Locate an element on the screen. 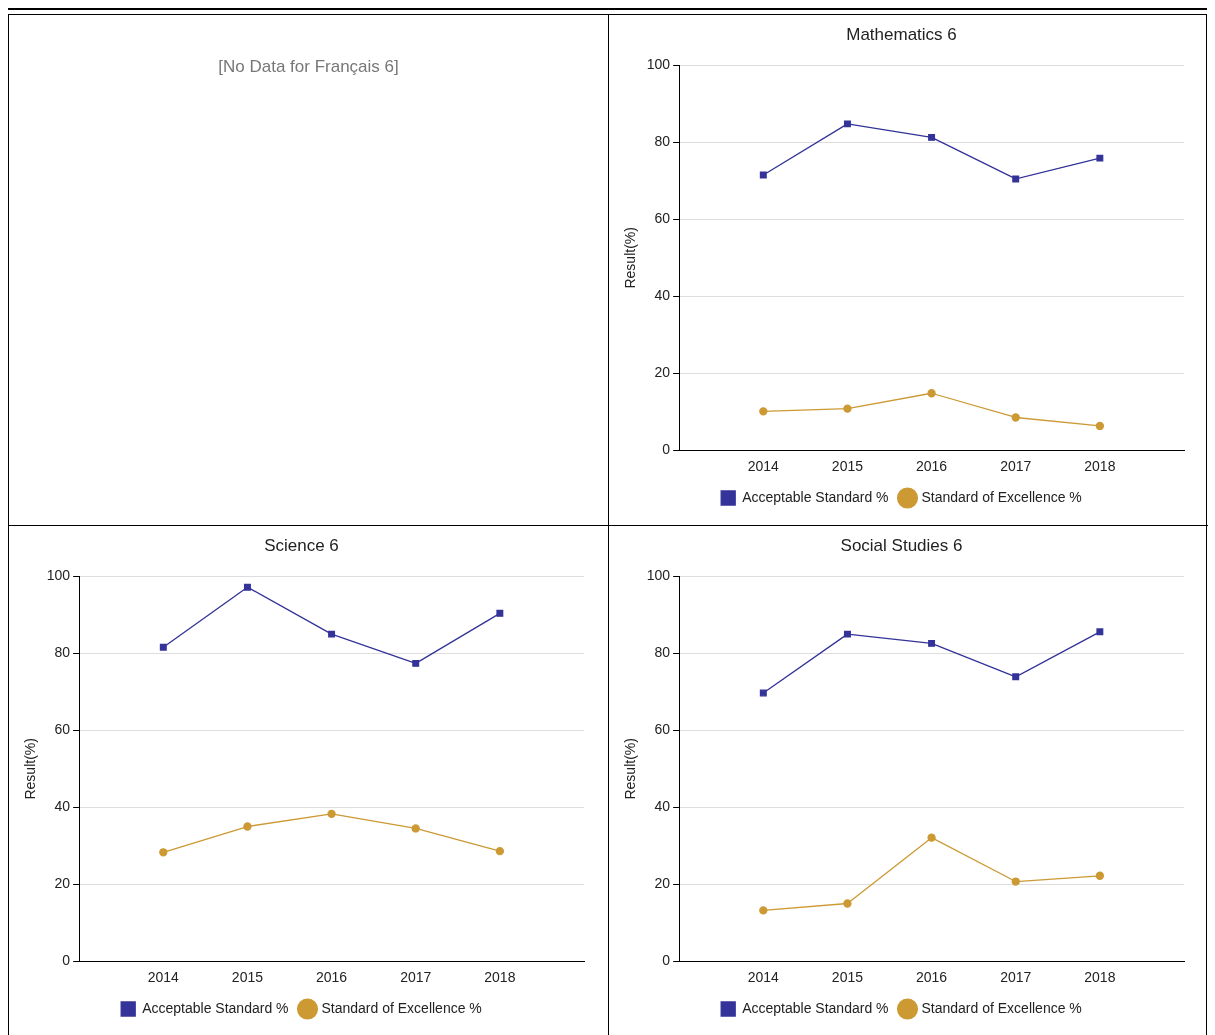  chart-title: Social Studies 6 is located at coordinates (901, 545).